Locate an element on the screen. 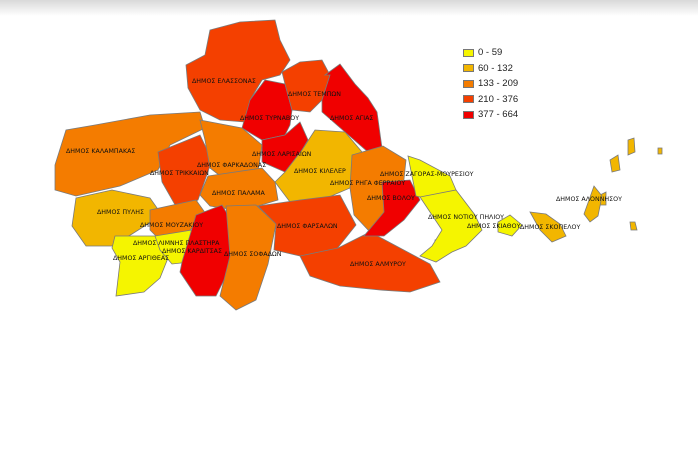  region-label: ΔΗΜΟΣ ΤΡΙΚΚΑΙΩΝ is located at coordinates (179, 173).